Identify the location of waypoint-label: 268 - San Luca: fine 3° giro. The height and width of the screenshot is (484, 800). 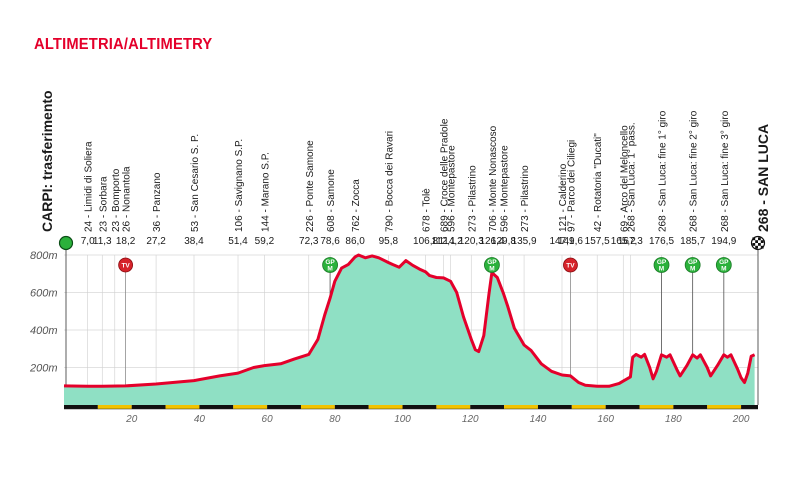
(725, 171).